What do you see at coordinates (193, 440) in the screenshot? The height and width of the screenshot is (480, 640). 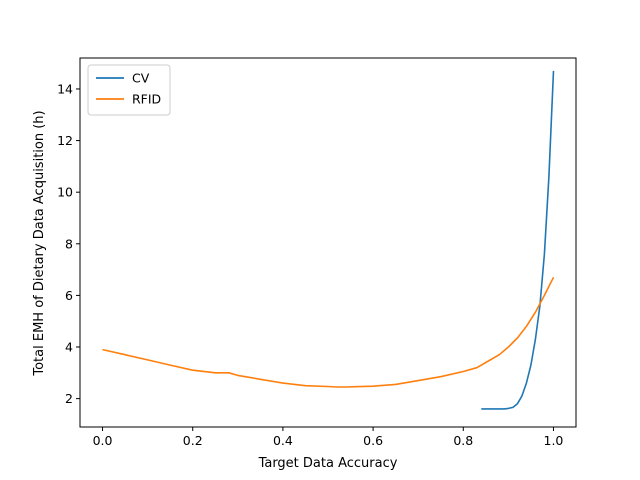 I see `x-tick-label: 0.2` at bounding box center [193, 440].